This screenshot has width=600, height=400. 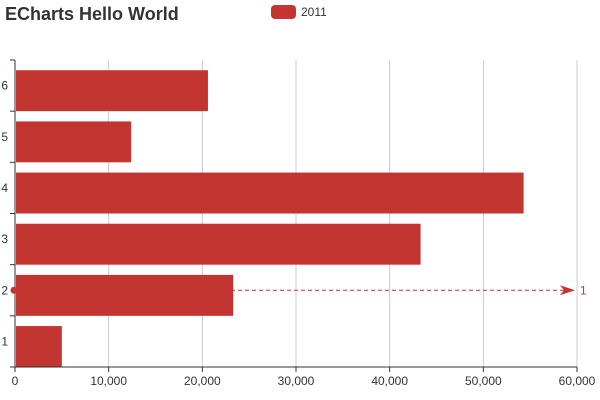 What do you see at coordinates (92, 14) in the screenshot?
I see `chart-title: ECharts Hello World` at bounding box center [92, 14].